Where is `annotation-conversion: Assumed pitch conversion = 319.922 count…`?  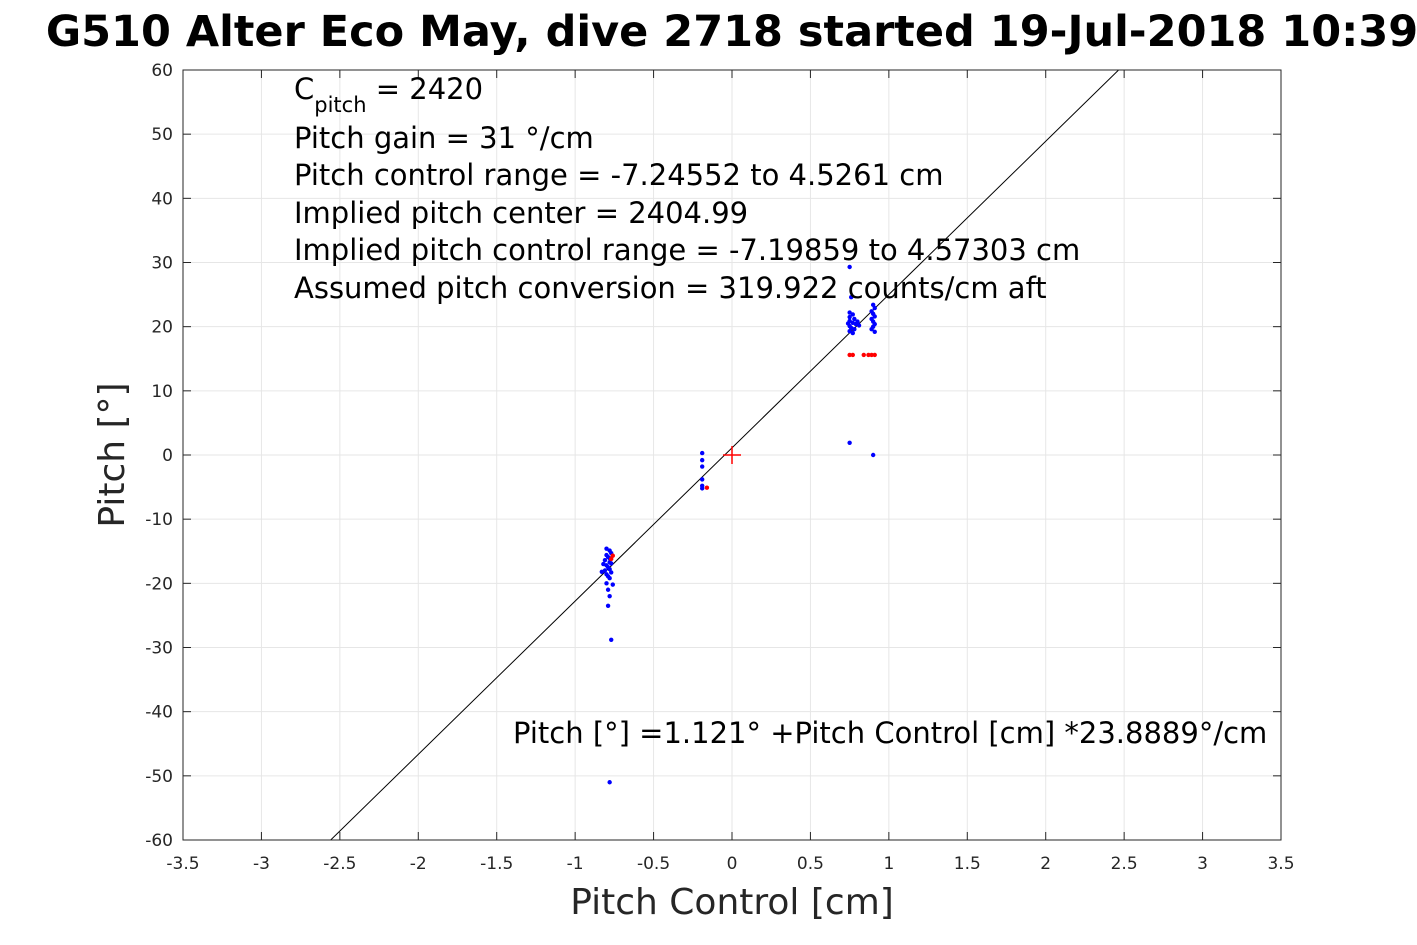 annotation-conversion: Assumed pitch conversion = 319.922 count… is located at coordinates (670, 288).